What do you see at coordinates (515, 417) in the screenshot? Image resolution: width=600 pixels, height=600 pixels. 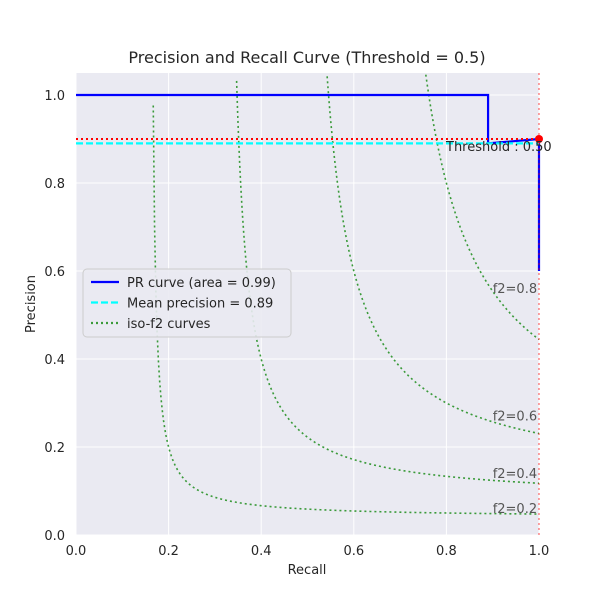 I see `iso-f2-label: f2=0.6` at bounding box center [515, 417].